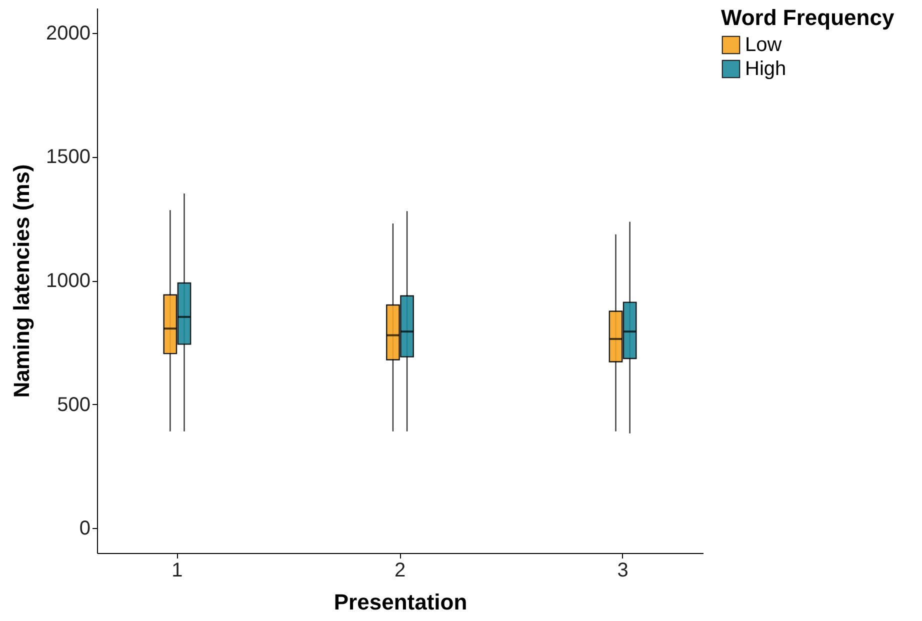 Image resolution: width=922 pixels, height=621 pixels. What do you see at coordinates (73, 405) in the screenshot?
I see `y-tick-label: 500` at bounding box center [73, 405].